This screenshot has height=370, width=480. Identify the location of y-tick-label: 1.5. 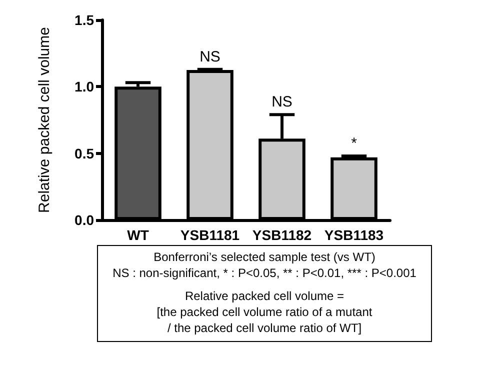
(84, 20).